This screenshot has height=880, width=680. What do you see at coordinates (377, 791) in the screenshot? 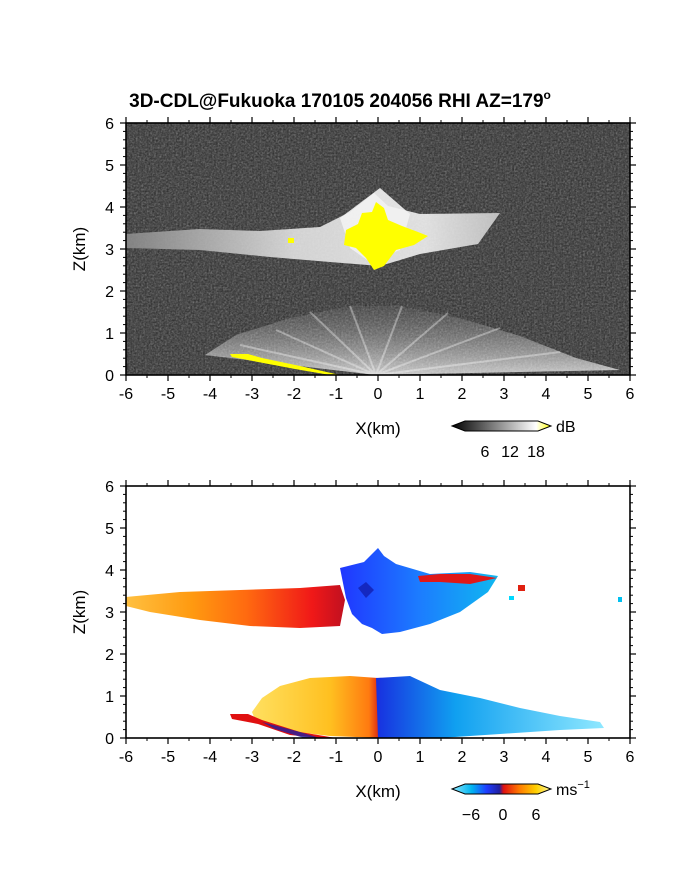
I see `x-axis-label-bottom: X(km)` at bounding box center [377, 791].